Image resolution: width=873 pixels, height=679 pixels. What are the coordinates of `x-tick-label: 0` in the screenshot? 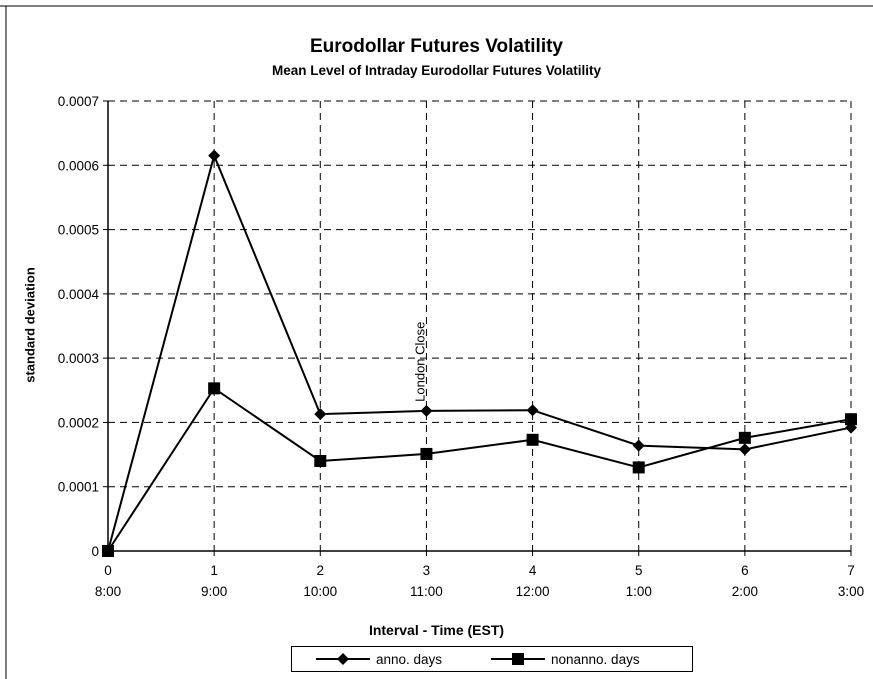 It's located at (108, 570).